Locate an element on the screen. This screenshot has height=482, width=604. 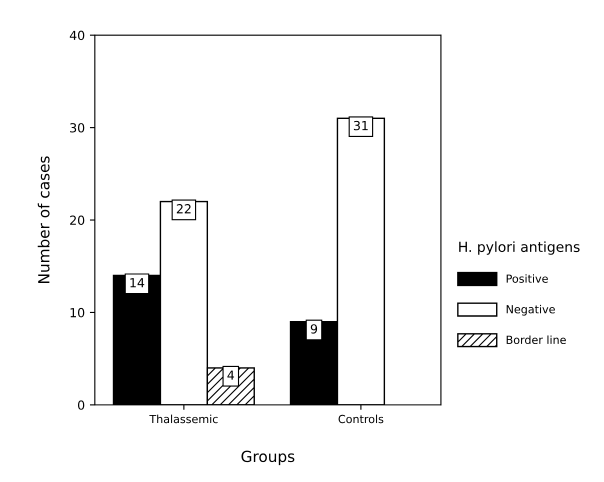
legend-label: Border line is located at coordinates (536, 339).